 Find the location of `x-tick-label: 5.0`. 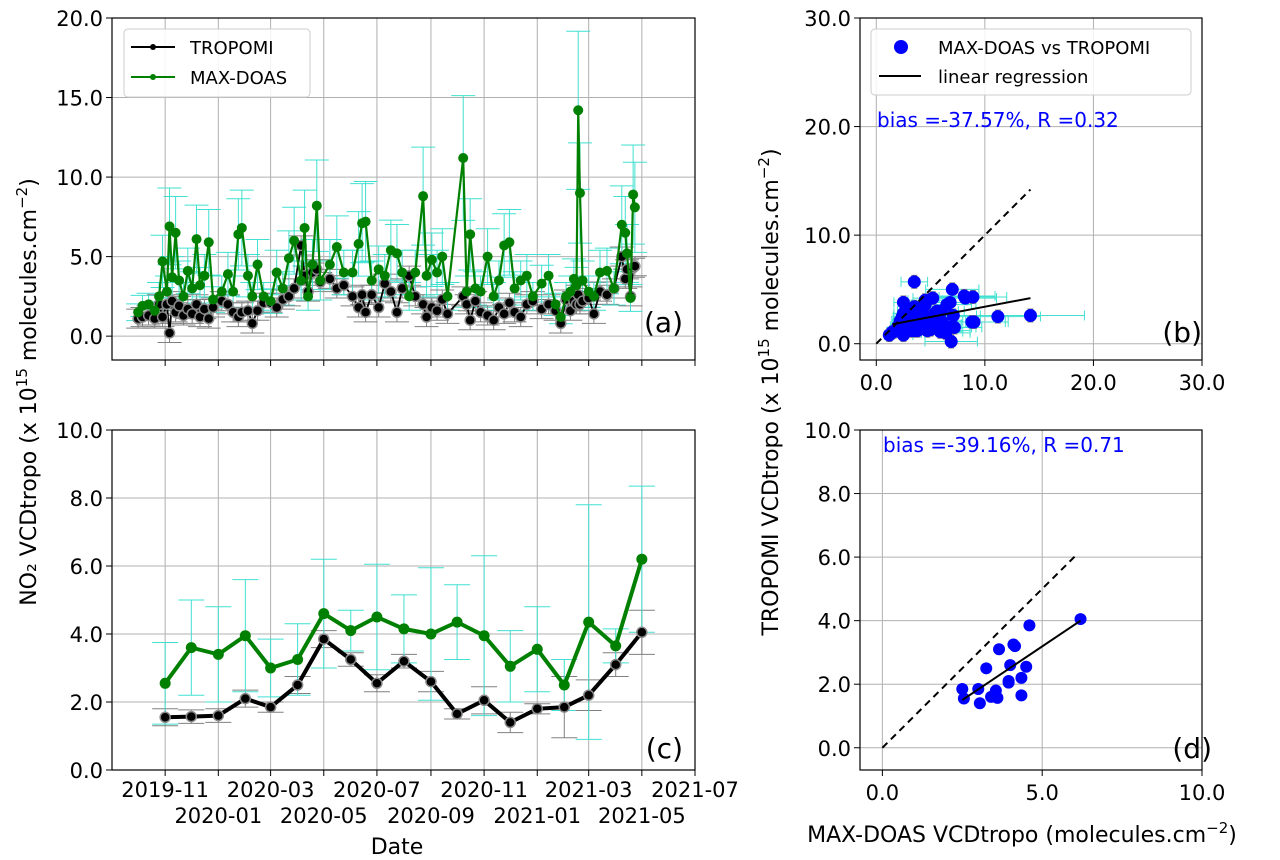

x-tick-label: 5.0 is located at coordinates (1041, 793).